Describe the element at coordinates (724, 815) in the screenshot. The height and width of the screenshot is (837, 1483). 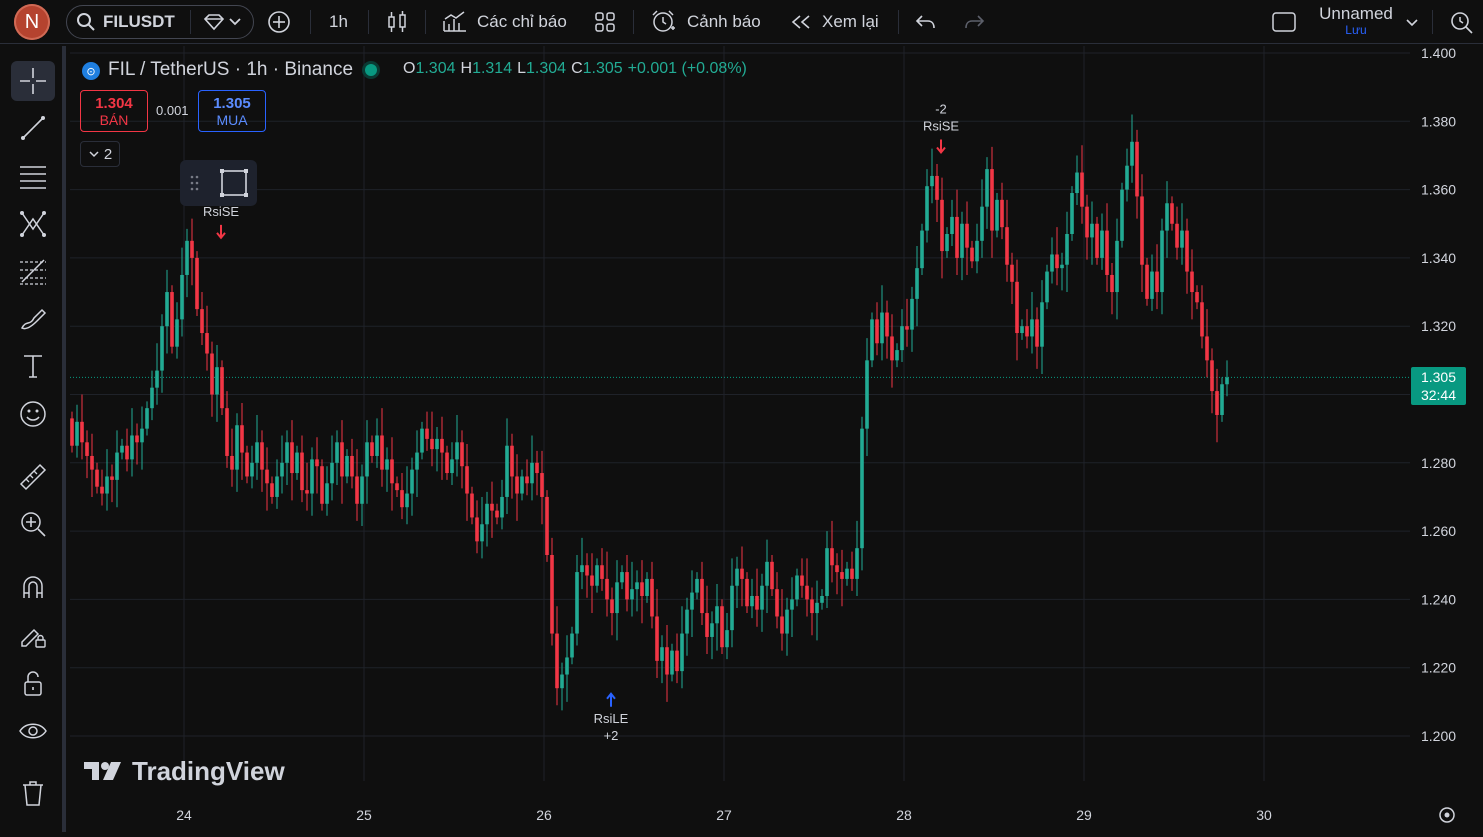
I see `time-axis: 24 25 26 27 28 29 30` at that location.